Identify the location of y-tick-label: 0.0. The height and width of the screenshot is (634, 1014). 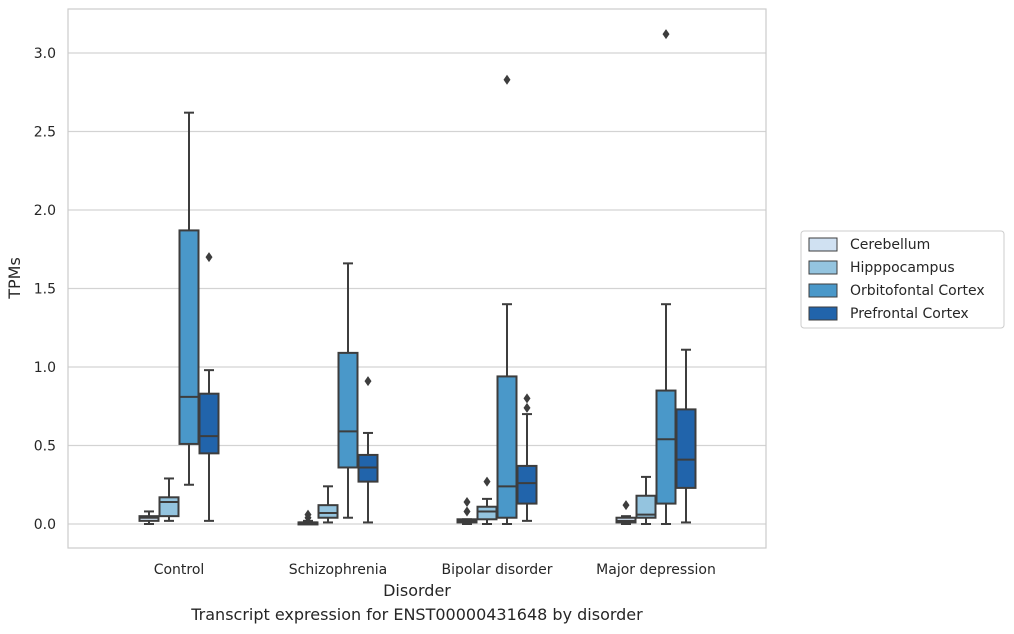
(45, 525).